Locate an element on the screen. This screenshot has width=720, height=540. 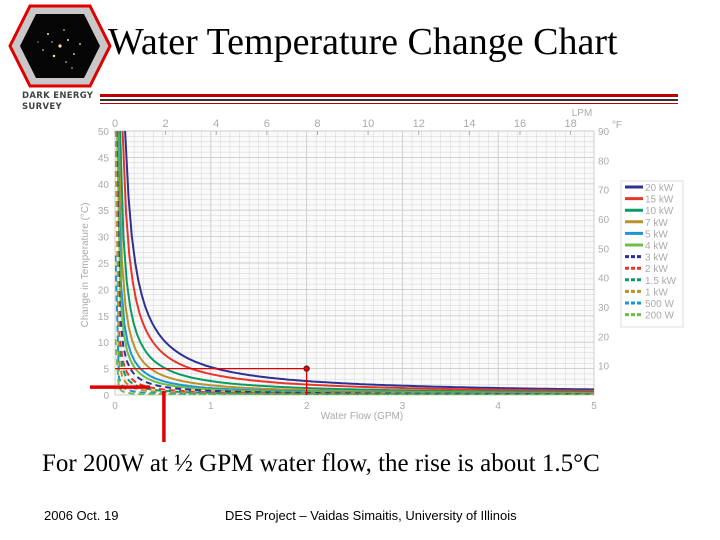
y-right-tick-label: 60 is located at coordinates (604, 220).